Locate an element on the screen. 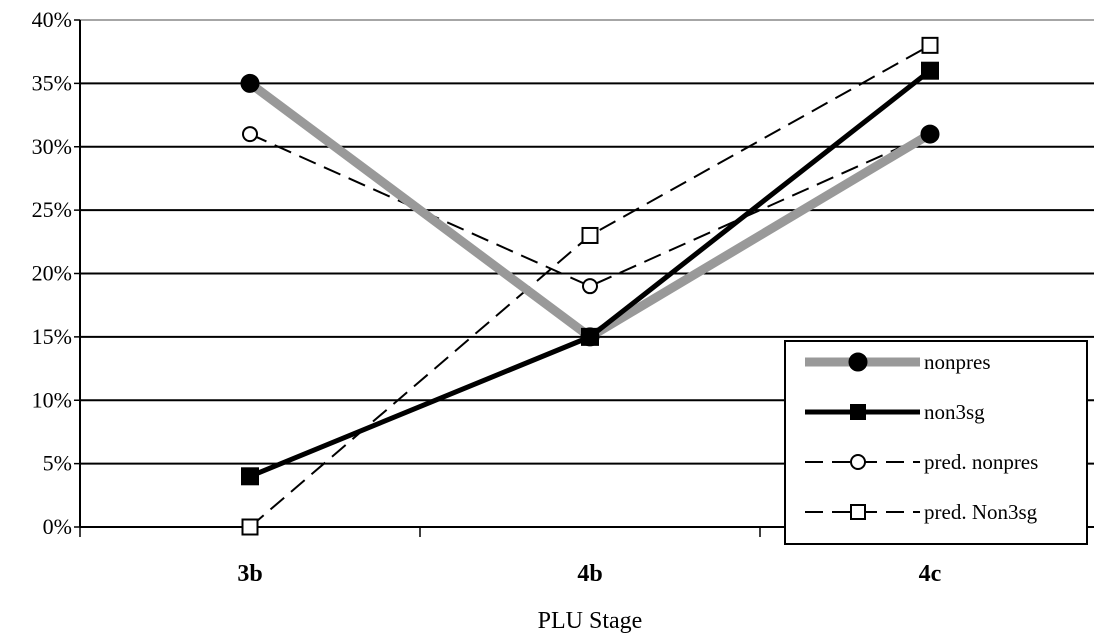 This screenshot has width=1094, height=636. x-tick-label: 4b is located at coordinates (589, 574).